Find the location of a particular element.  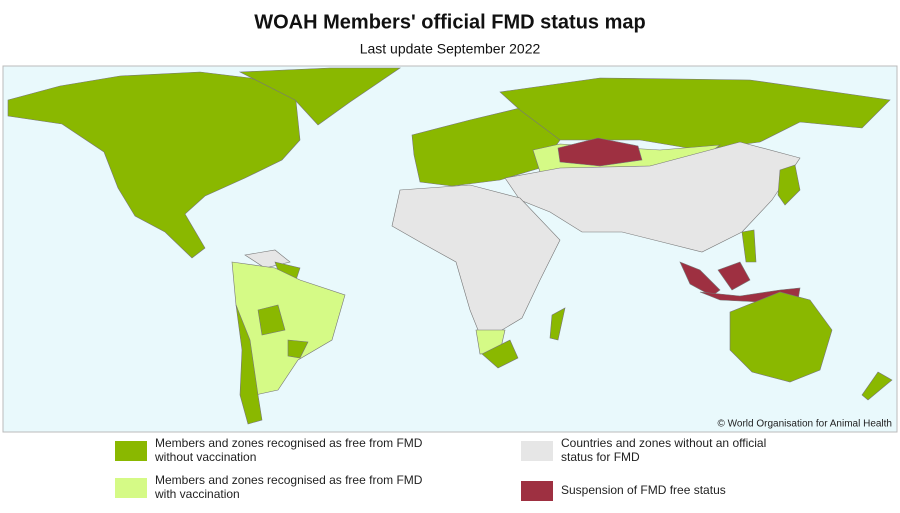

title: WOAH Members' official FMD status map is located at coordinates (449, 22).